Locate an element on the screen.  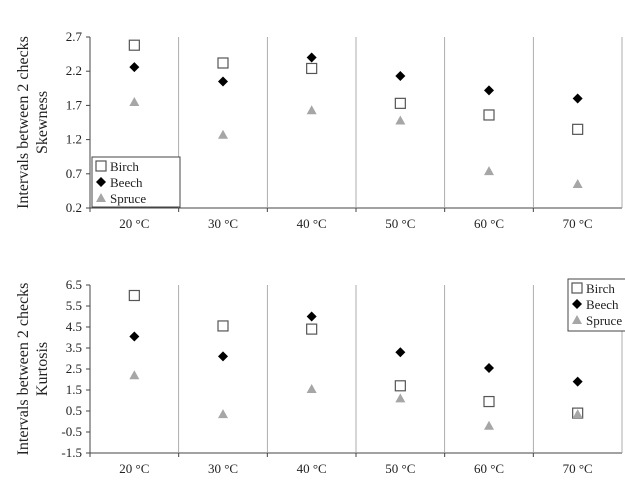
y-tick-label: 2.2 is located at coordinates (74, 70).